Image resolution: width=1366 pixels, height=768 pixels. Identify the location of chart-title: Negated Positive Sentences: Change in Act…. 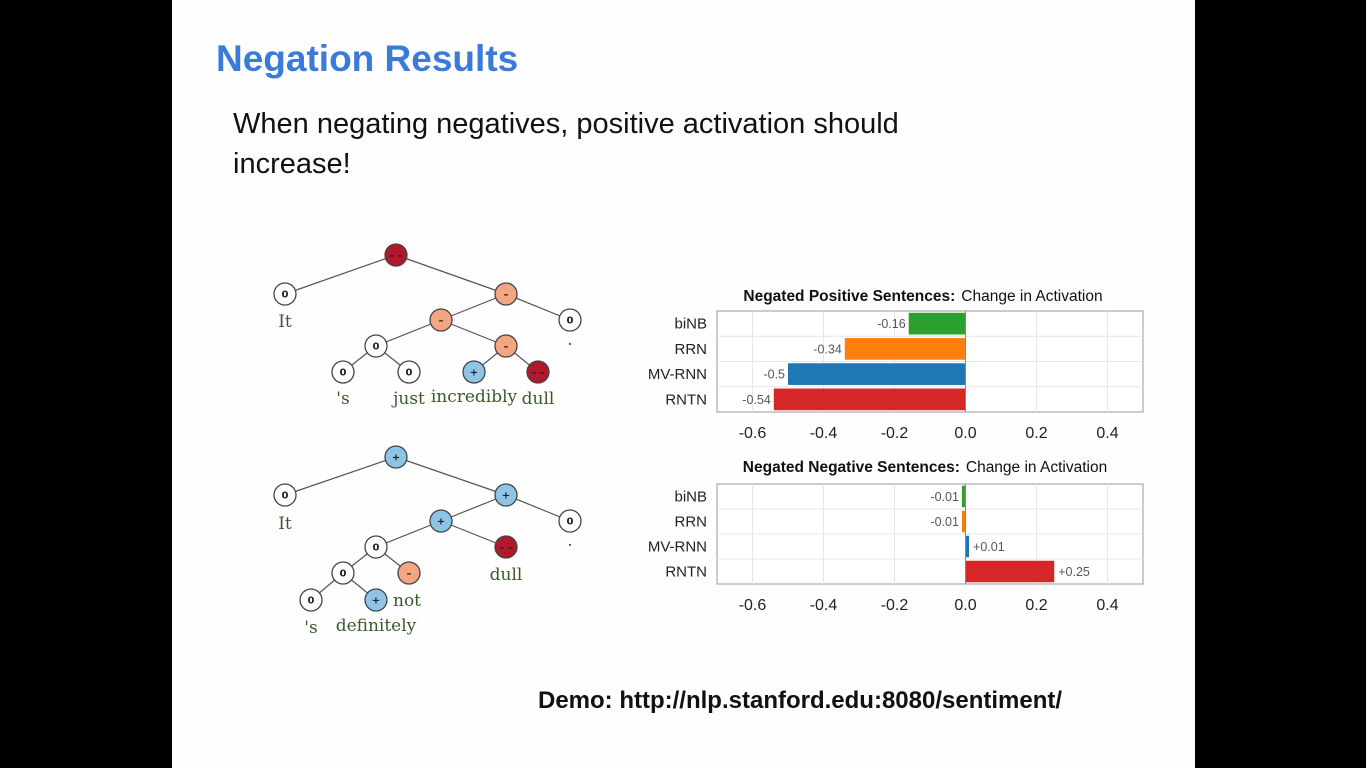
(922, 296).